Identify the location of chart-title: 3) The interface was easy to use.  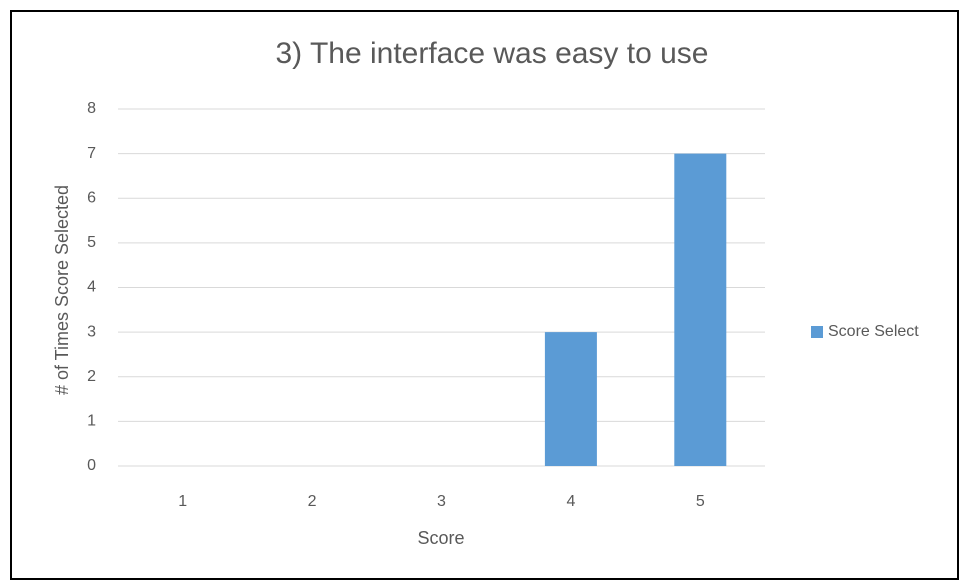
(491, 53).